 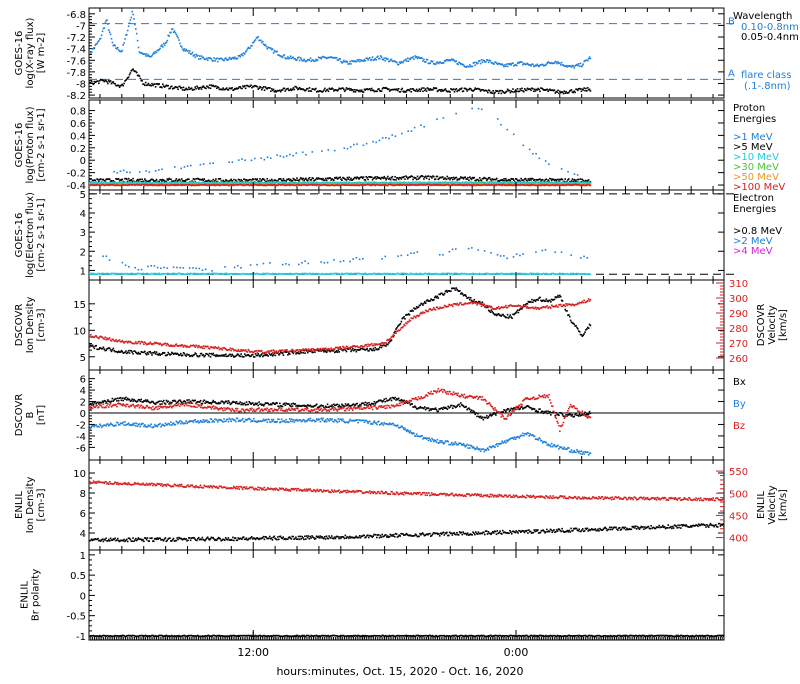 I want to click on y-axis-label-line: Ion Density, so click(x=30, y=325).